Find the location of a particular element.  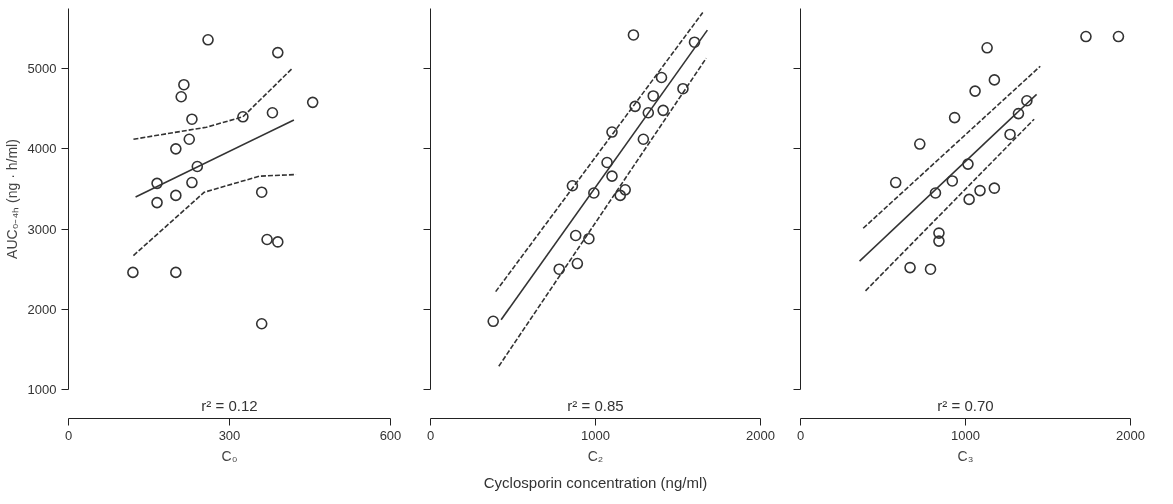

y-tick-label: 1000 is located at coordinates (42, 389).